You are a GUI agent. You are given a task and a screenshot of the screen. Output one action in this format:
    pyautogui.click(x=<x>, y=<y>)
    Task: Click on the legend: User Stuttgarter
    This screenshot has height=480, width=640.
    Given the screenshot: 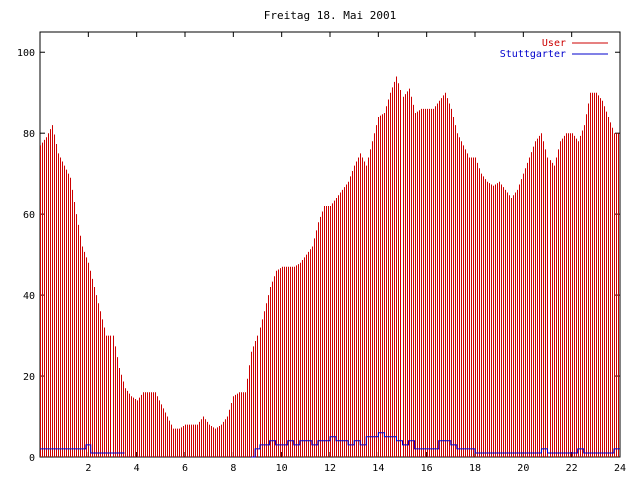 What is the action you would take?
    pyautogui.click(x=554, y=49)
    